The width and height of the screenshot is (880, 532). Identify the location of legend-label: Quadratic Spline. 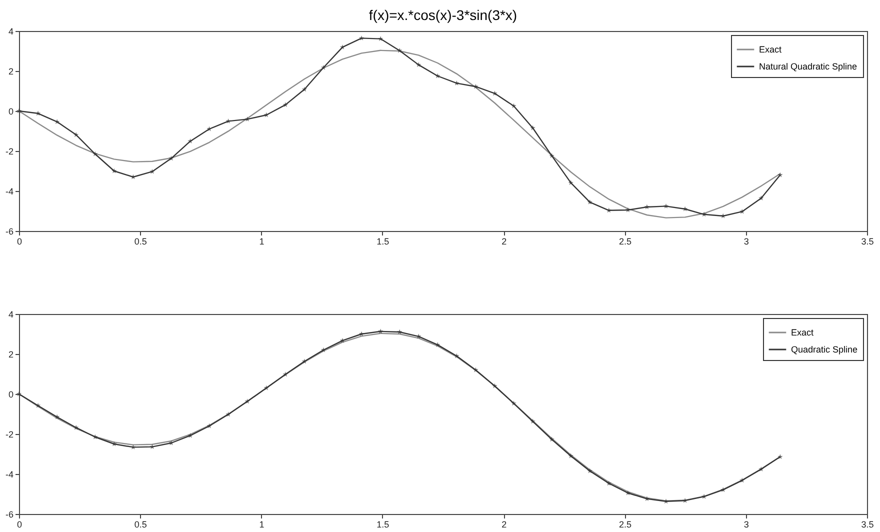
(824, 349).